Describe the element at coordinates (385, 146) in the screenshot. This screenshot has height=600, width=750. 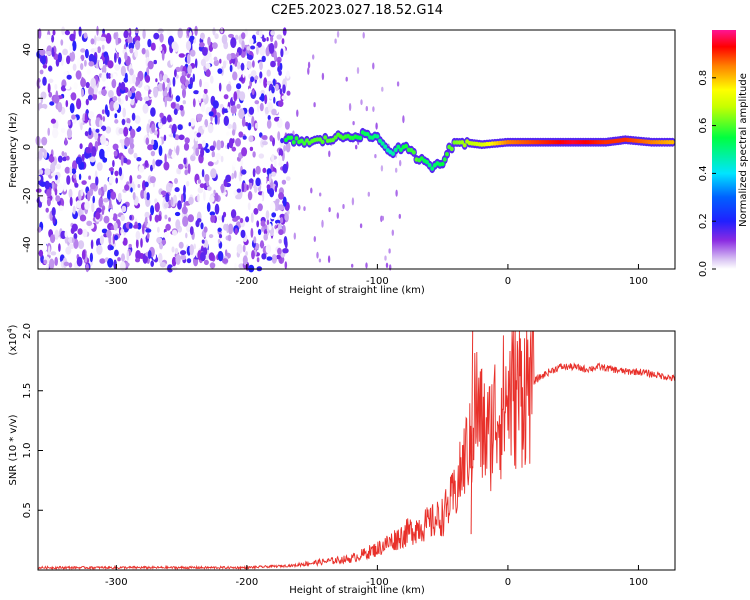
I see `trace-point` at that location.